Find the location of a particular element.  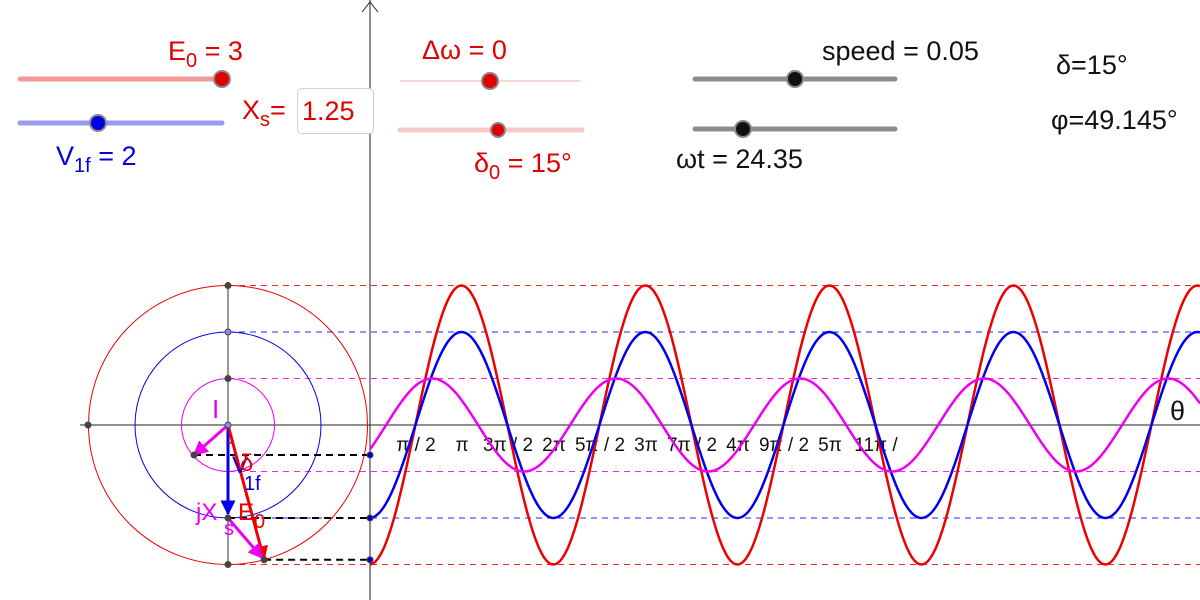

e0-sub-label: 0 is located at coordinates (259, 522).